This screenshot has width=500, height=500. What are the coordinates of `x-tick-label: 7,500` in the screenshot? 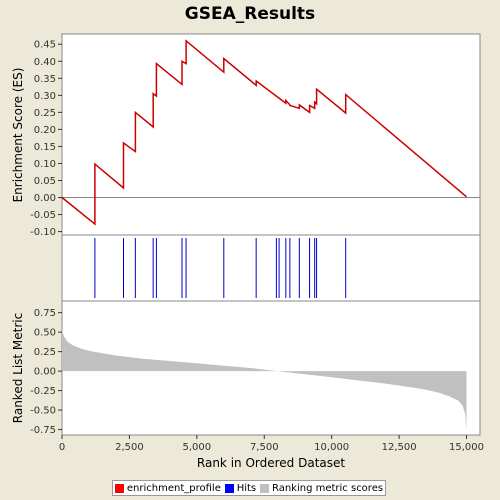 It's located at (264, 447).